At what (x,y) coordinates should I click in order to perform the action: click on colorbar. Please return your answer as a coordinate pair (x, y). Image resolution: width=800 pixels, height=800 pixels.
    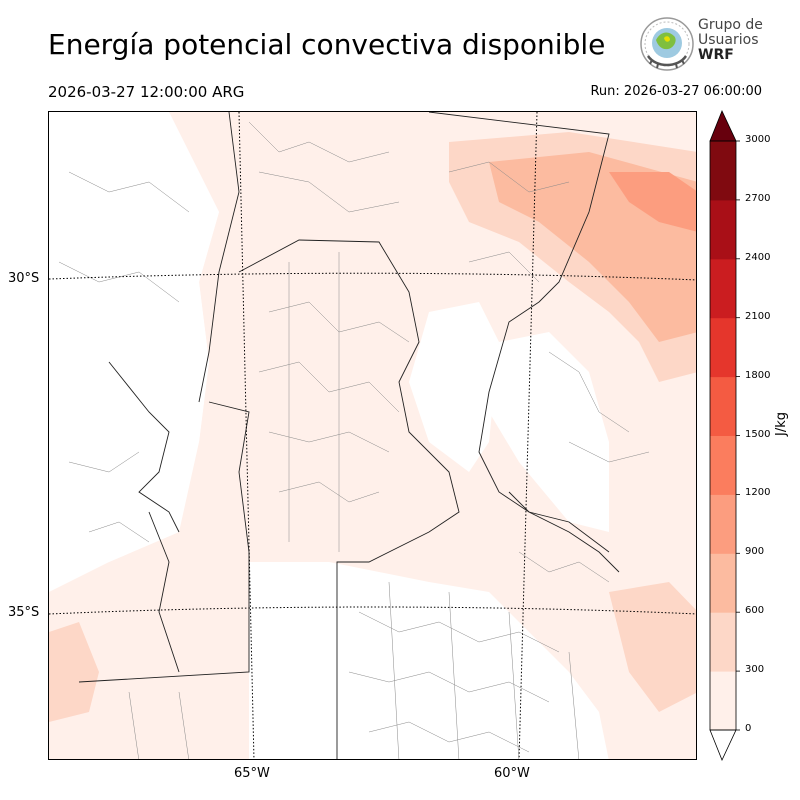
    Looking at the image, I should click on (724, 435).